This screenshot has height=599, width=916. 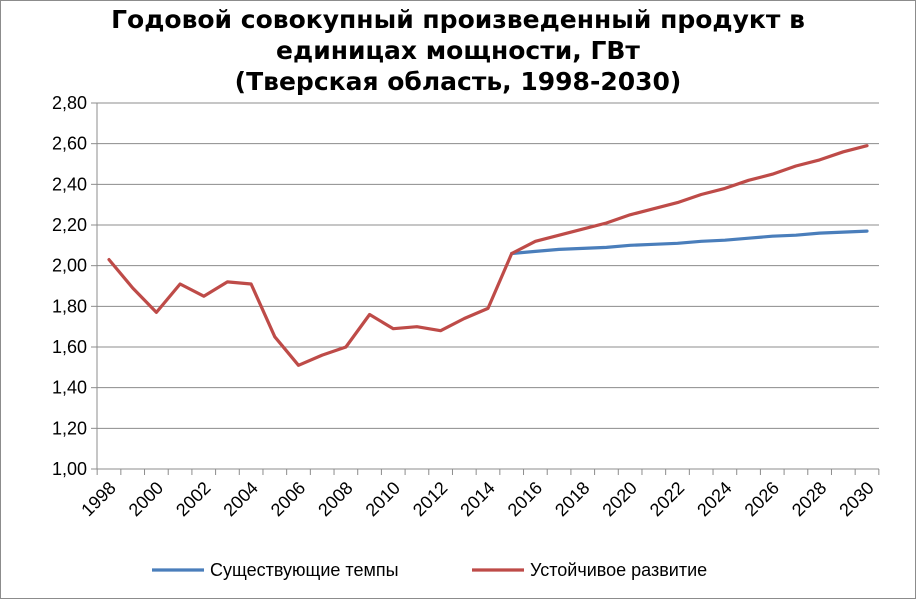 What do you see at coordinates (240, 499) in the screenshot?
I see `x-tick-label: 2004` at bounding box center [240, 499].